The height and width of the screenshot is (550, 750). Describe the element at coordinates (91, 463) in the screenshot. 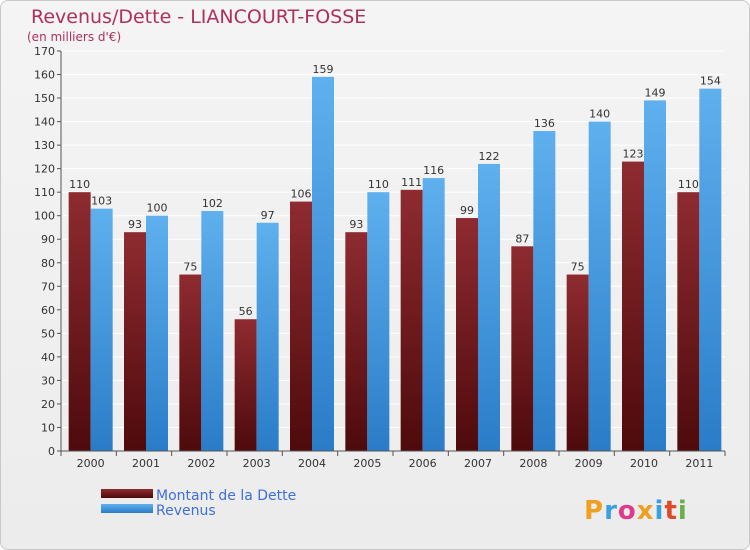

I see `x-tick-label: 2000` at that location.